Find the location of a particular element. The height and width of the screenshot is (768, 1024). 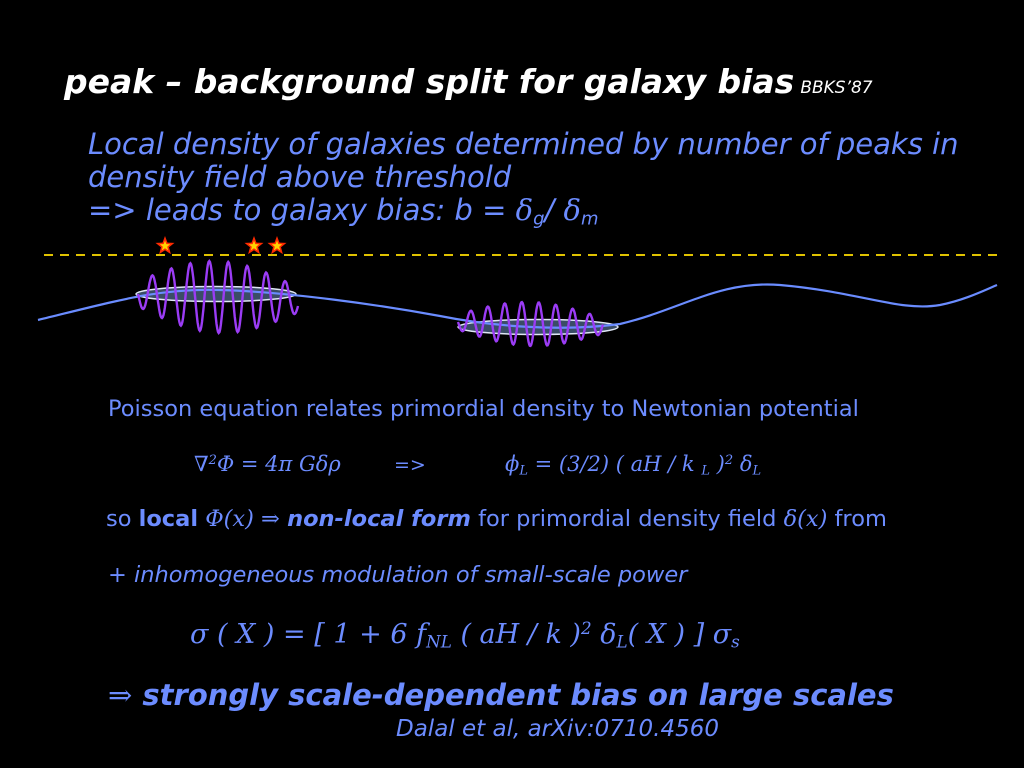

superscript-2: 2 is located at coordinates (212, 460).